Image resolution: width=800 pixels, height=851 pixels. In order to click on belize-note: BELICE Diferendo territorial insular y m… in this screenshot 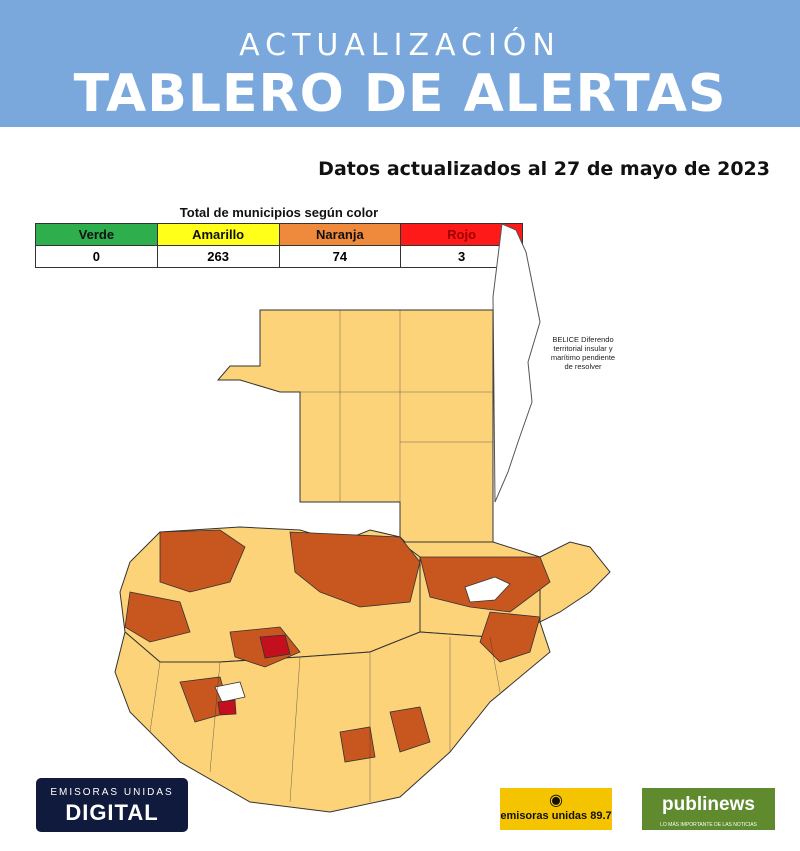, I will do `click(583, 353)`.